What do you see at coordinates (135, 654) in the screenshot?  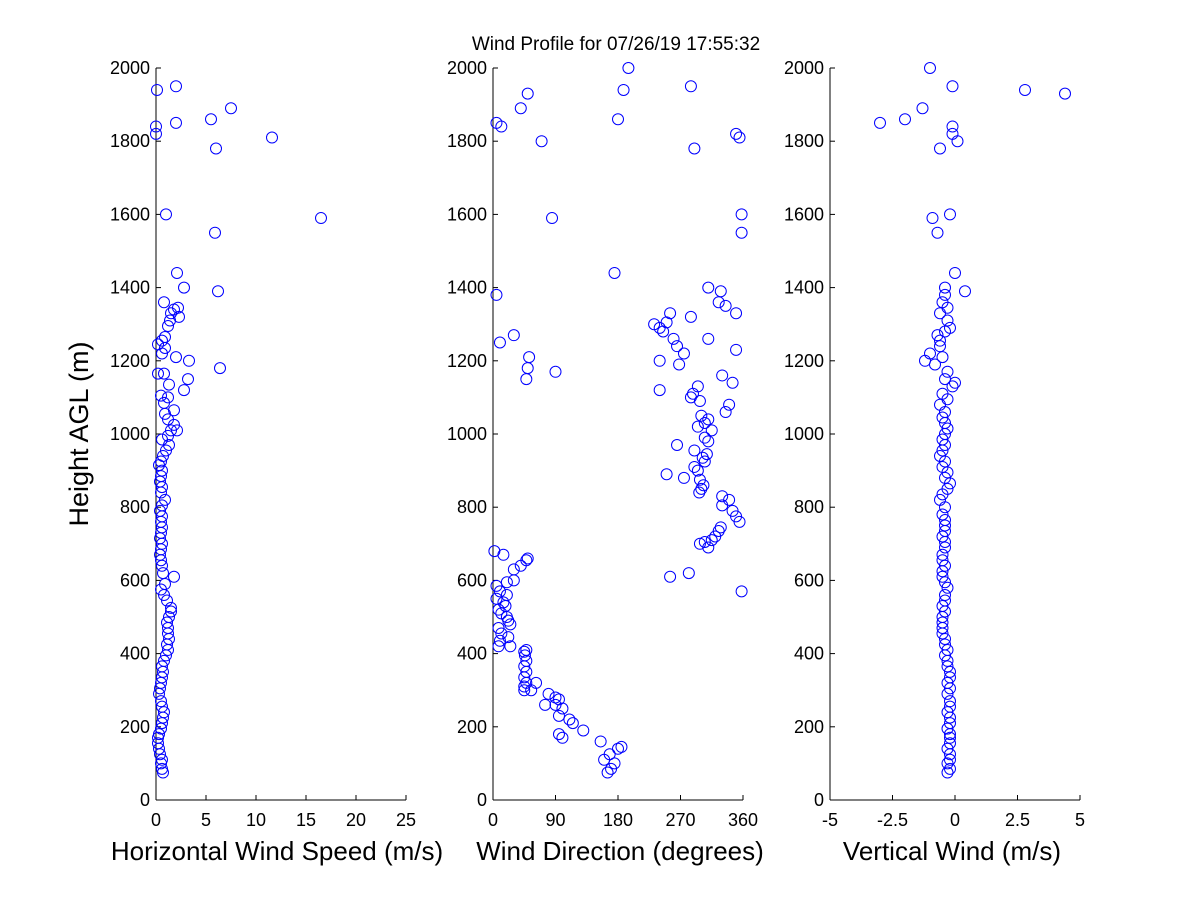 I see `y-tick-label: 400` at bounding box center [135, 654].